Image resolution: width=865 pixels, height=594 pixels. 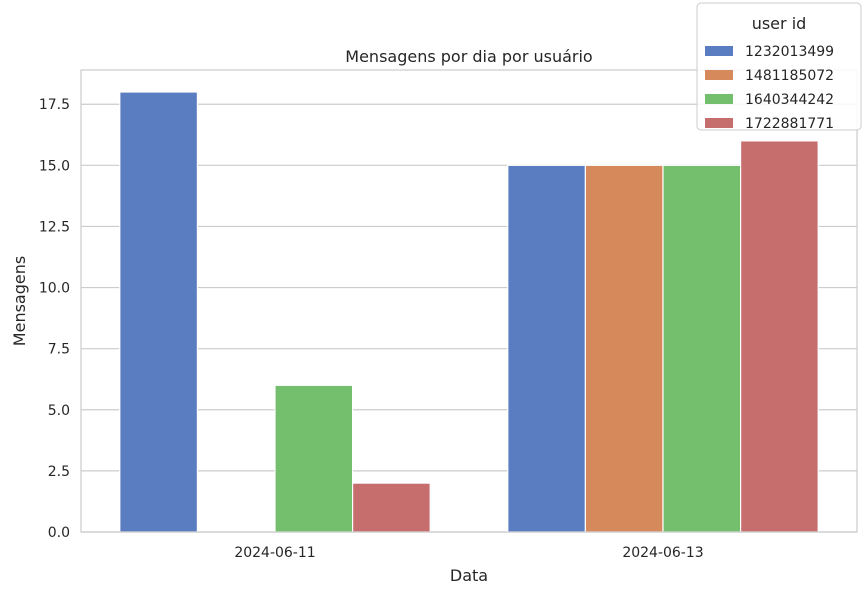 I want to click on y-tick-label: 12.5, so click(x=54, y=227).